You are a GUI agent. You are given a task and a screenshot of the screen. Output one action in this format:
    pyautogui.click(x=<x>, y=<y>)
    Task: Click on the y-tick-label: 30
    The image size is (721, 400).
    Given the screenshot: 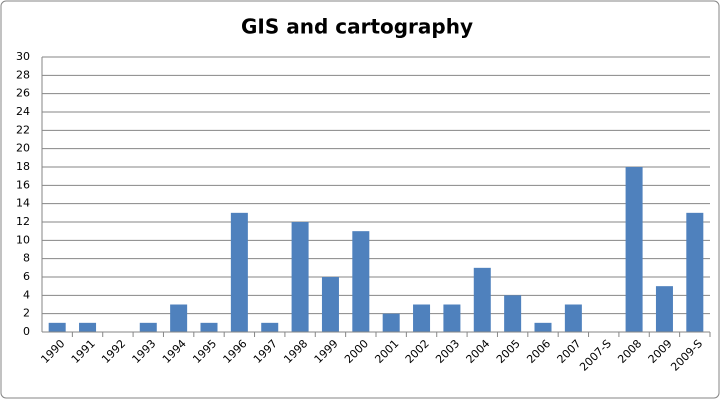 What is the action you would take?
    pyautogui.click(x=23, y=56)
    